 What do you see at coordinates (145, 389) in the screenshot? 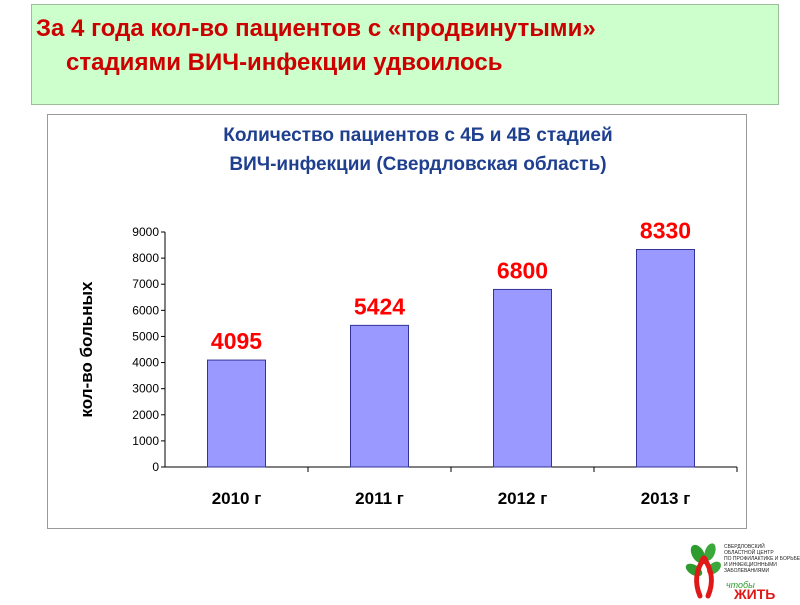
I see `y-tick-label: 3000` at bounding box center [145, 389].